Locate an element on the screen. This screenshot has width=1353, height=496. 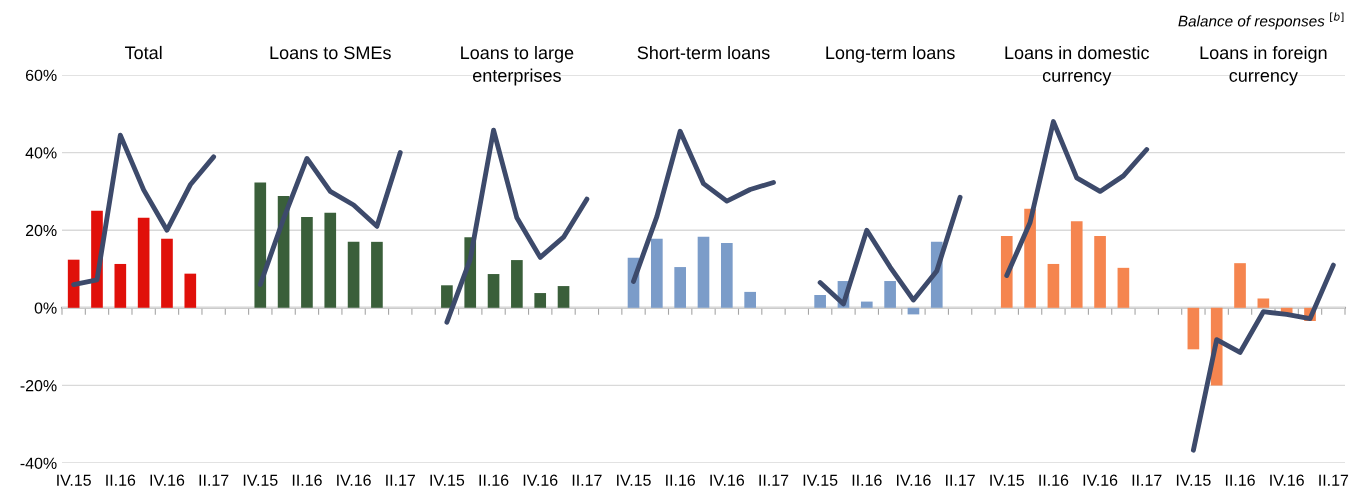
text: Short-term loans is located at coordinates (703, 52).